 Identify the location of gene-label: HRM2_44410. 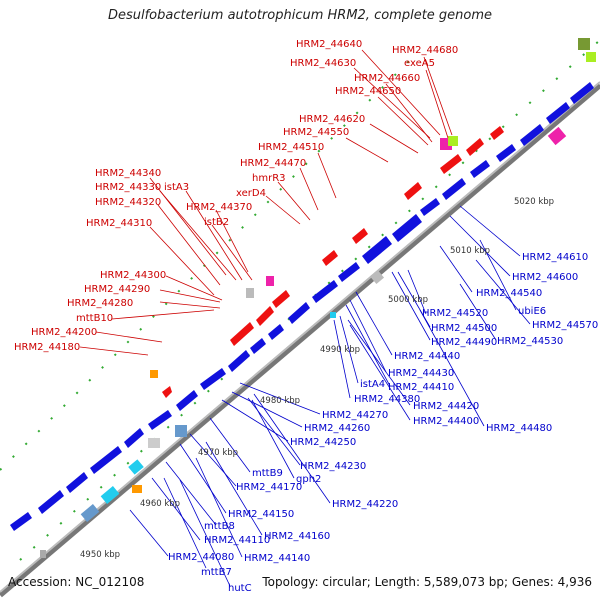
(421, 387).